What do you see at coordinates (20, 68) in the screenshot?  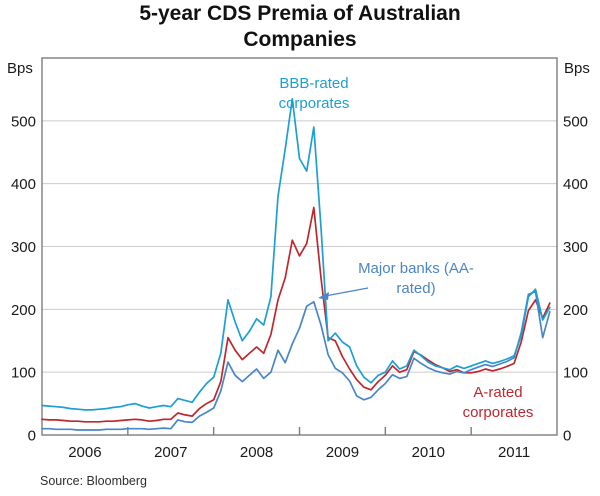 I see `y-axis-unit-left: Bps` at bounding box center [20, 68].